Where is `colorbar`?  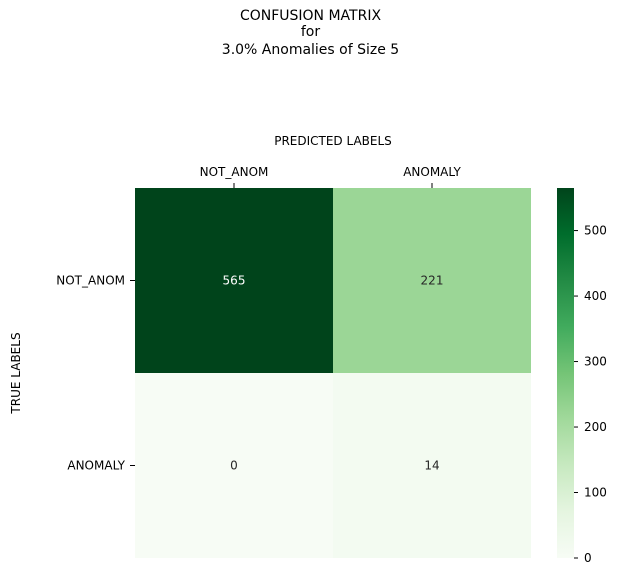 colorbar is located at coordinates (565, 373).